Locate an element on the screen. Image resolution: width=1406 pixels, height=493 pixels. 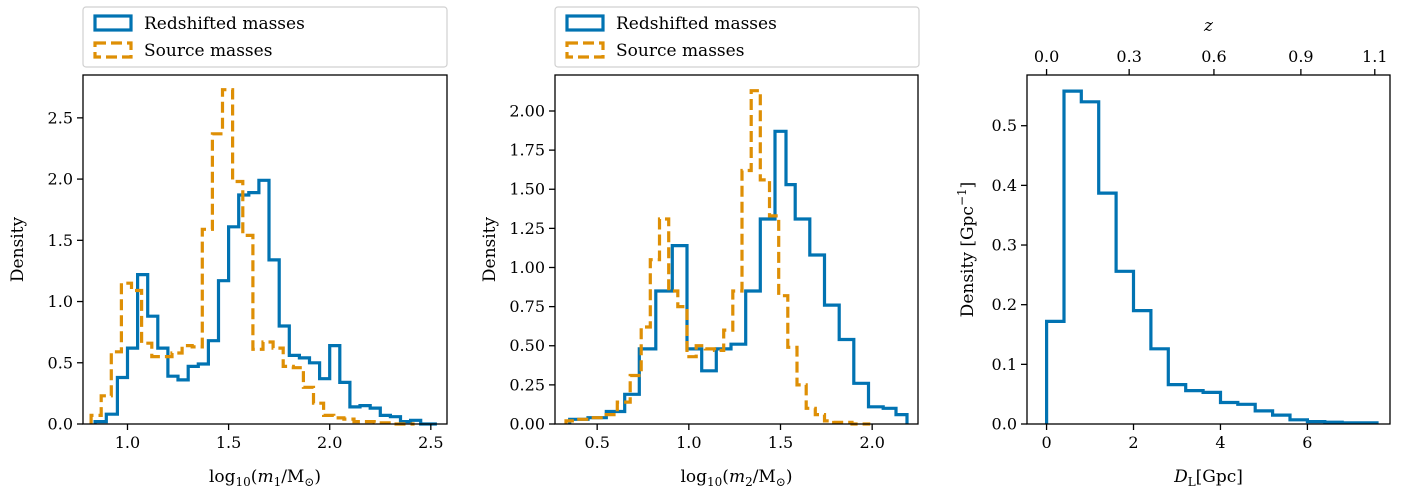
y-tick-label: 1.25 is located at coordinates (527, 228).